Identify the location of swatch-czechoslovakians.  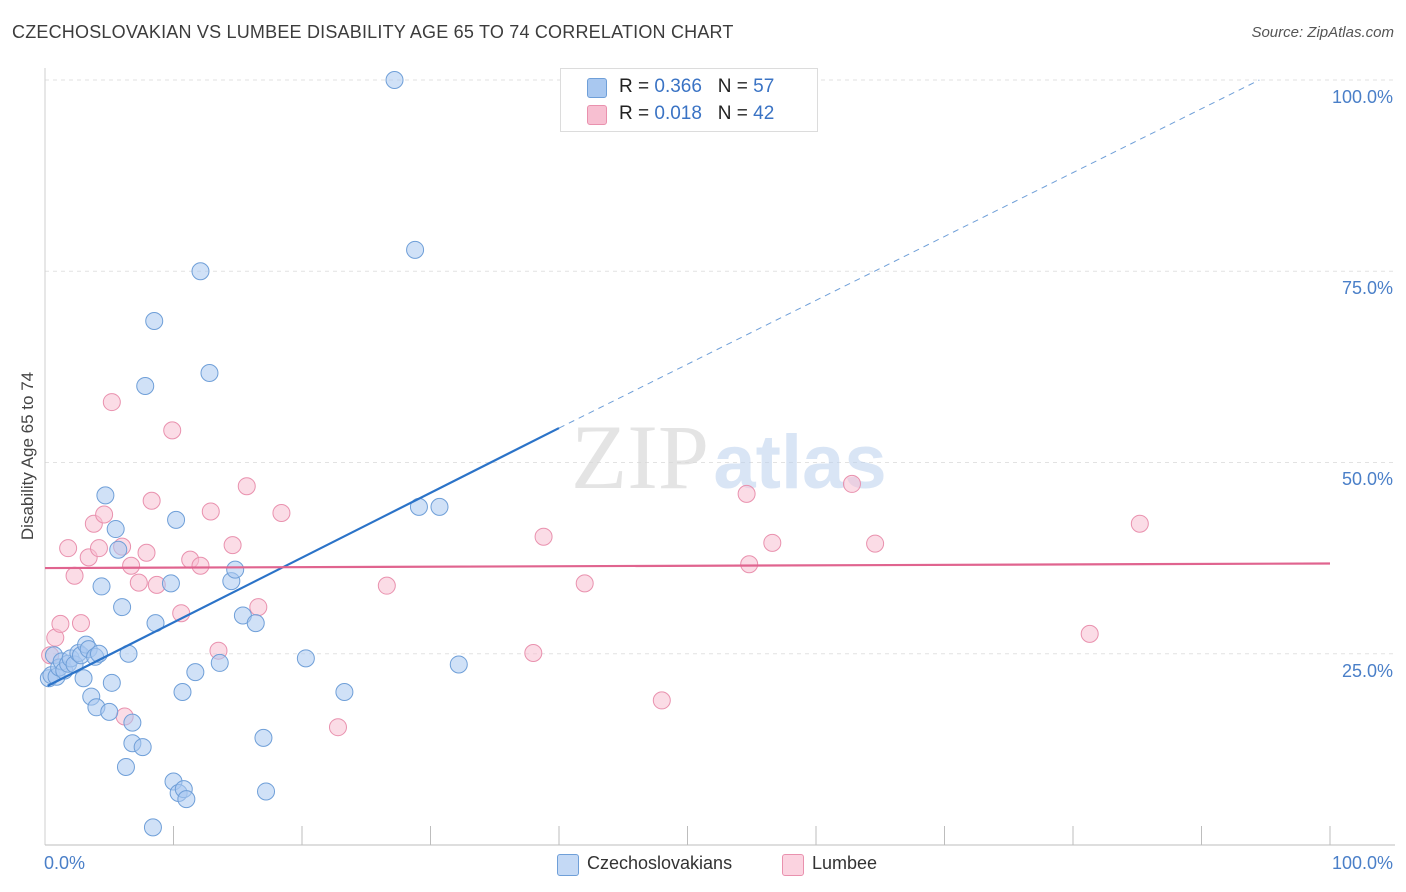
(597, 88).